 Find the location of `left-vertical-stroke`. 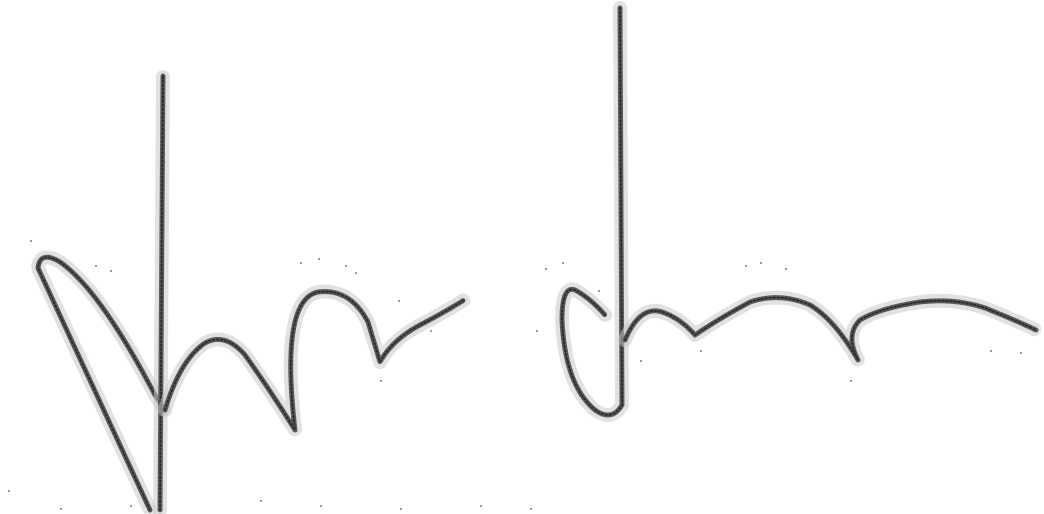

left-vertical-stroke is located at coordinates (161, 291).